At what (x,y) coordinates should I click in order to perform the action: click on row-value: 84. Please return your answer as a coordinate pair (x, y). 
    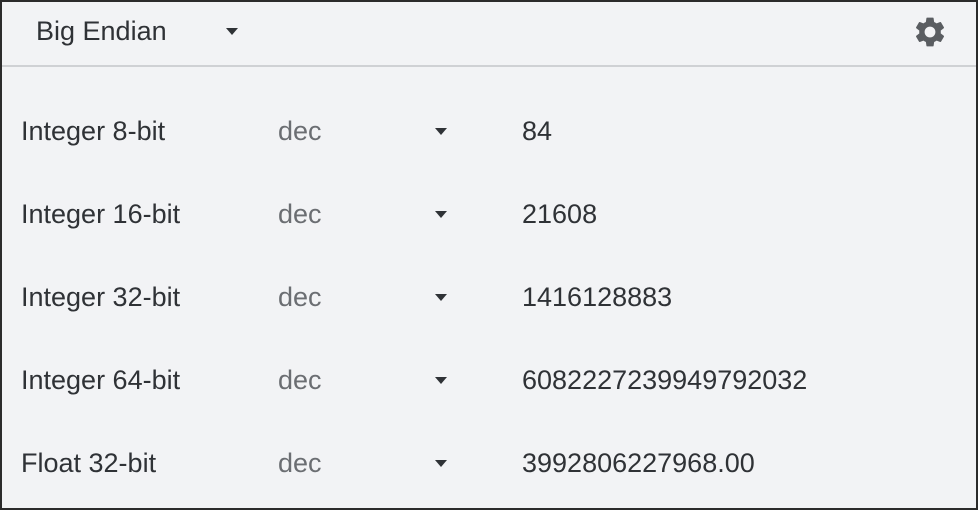
    Looking at the image, I should click on (537, 131).